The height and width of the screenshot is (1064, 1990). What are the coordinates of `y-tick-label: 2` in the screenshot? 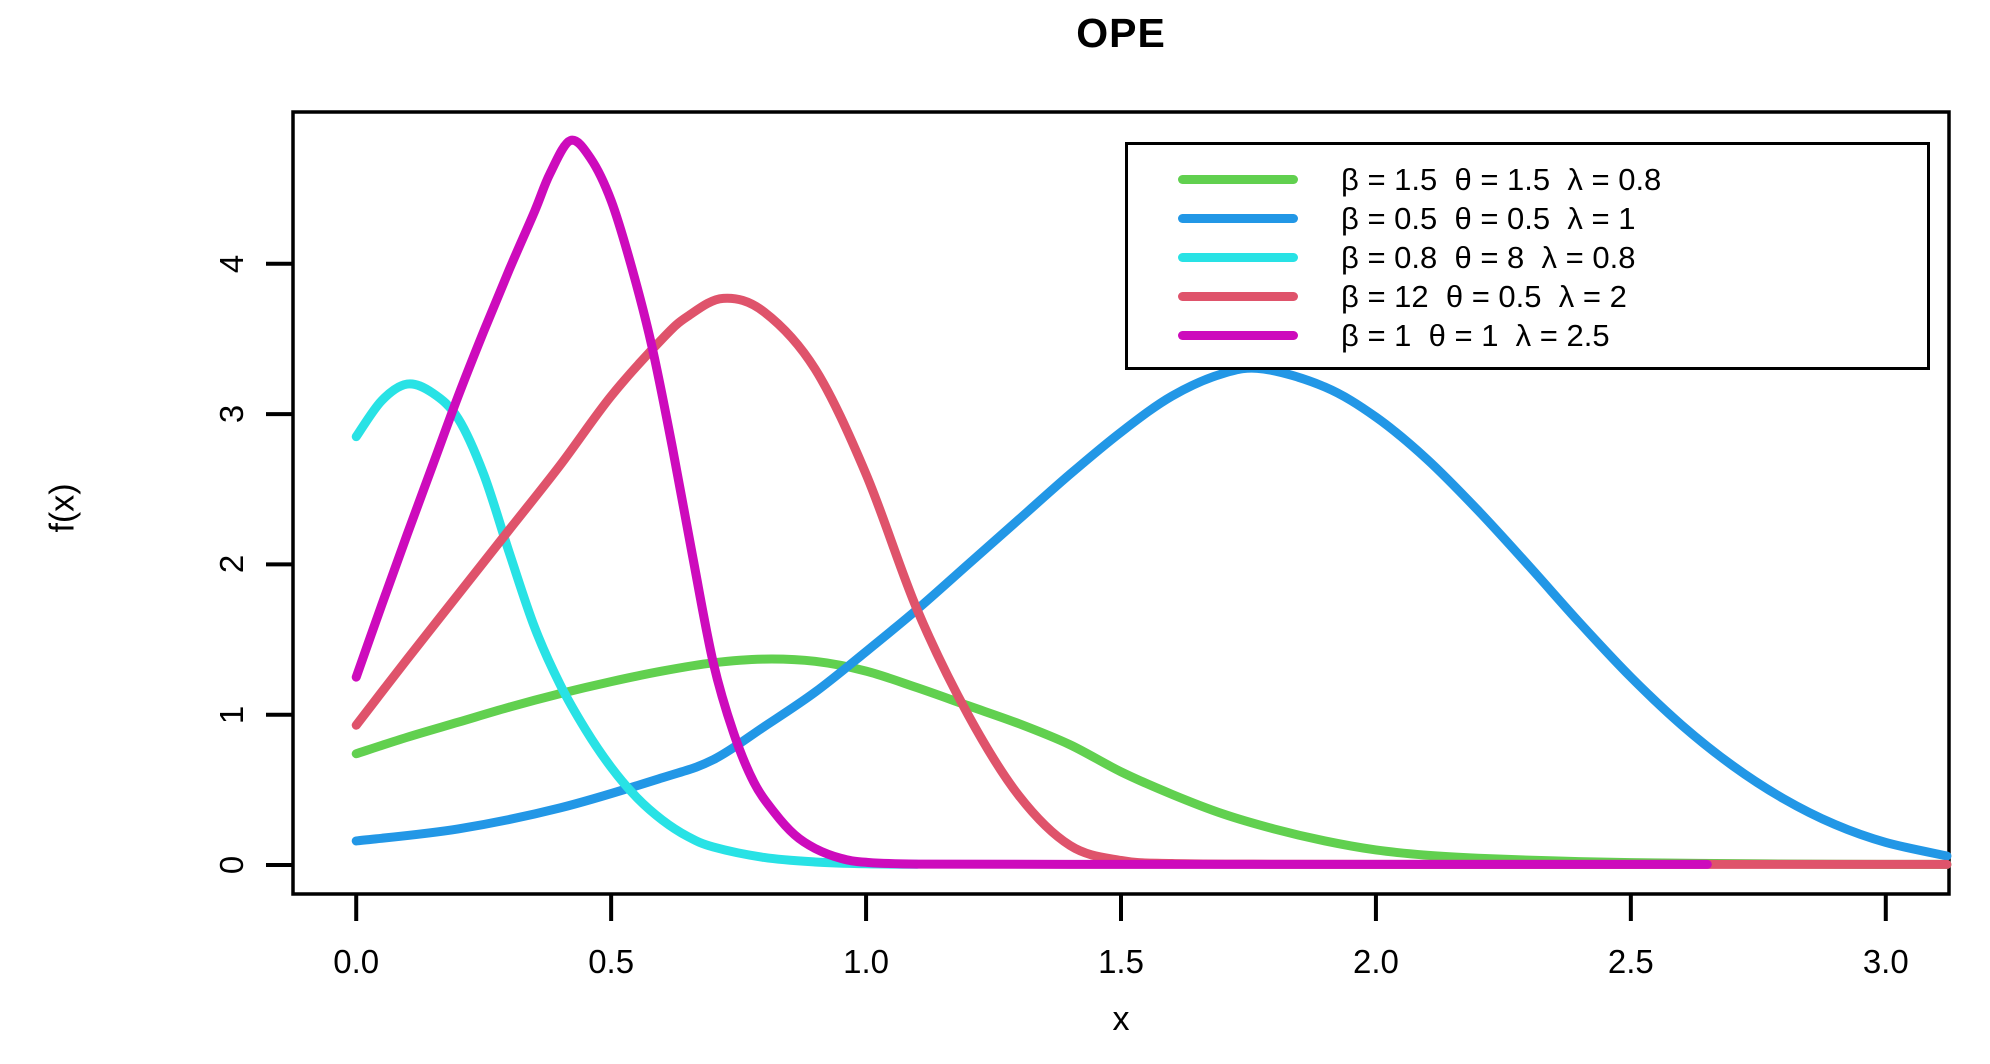 It's located at (231, 564).